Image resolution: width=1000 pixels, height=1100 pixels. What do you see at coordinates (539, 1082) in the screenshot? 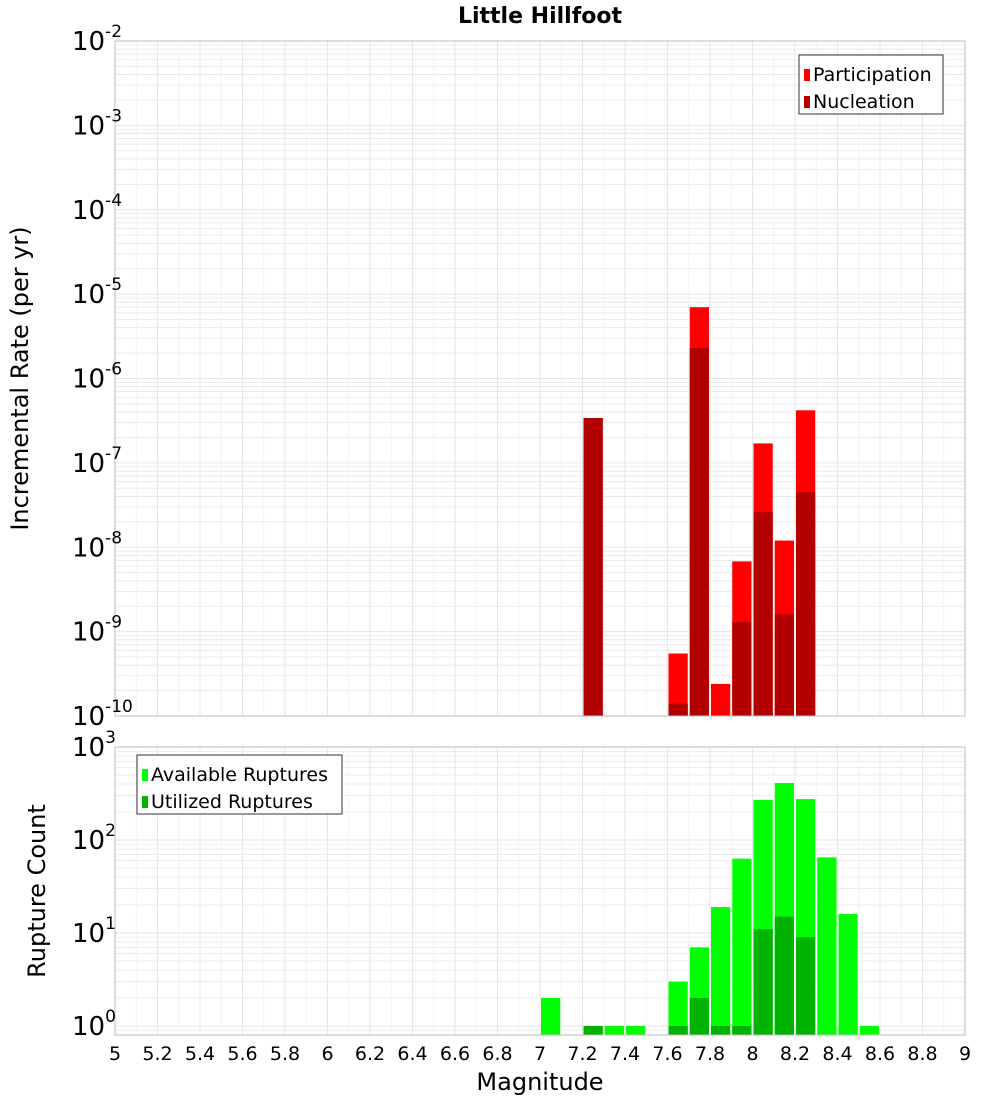
I see `x-axis-label: Magnitude` at bounding box center [539, 1082].